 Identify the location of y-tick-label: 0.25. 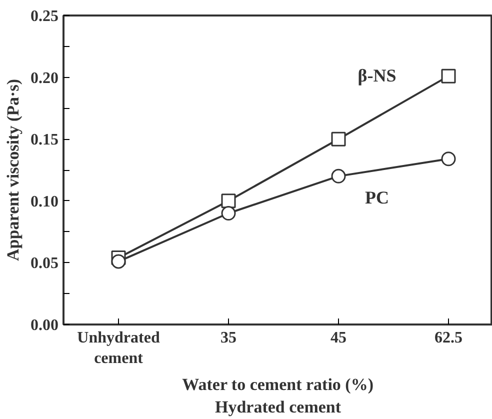
(44, 16).